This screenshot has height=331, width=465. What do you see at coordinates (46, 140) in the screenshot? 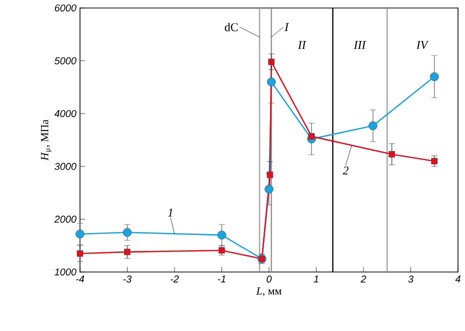
I see `y-axis-title: H$_{μ}$, МПа` at bounding box center [46, 140].